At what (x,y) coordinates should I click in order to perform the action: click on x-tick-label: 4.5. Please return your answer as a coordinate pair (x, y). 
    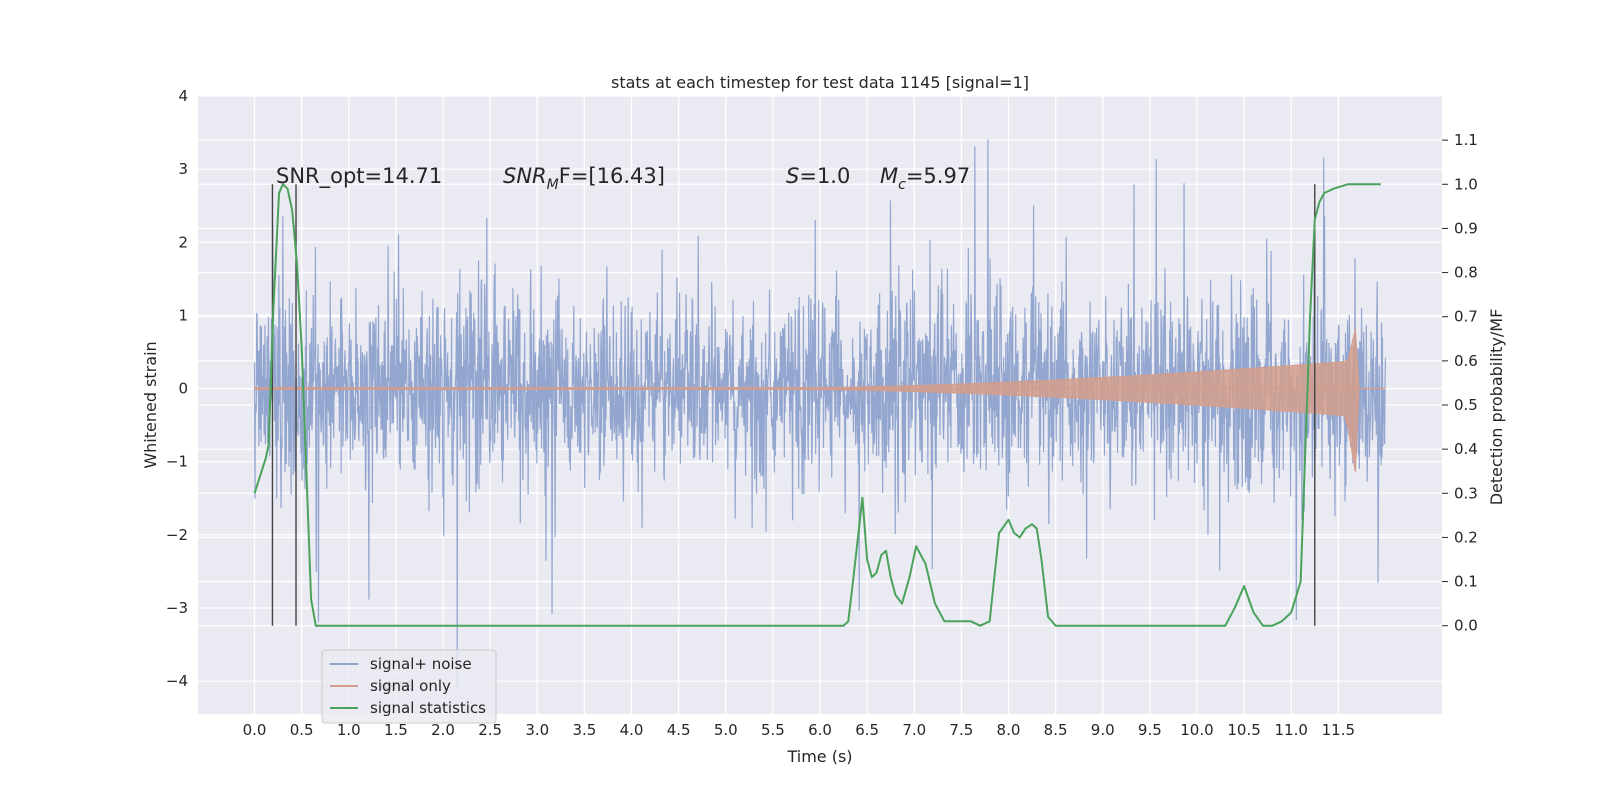
    Looking at the image, I should click on (679, 730).